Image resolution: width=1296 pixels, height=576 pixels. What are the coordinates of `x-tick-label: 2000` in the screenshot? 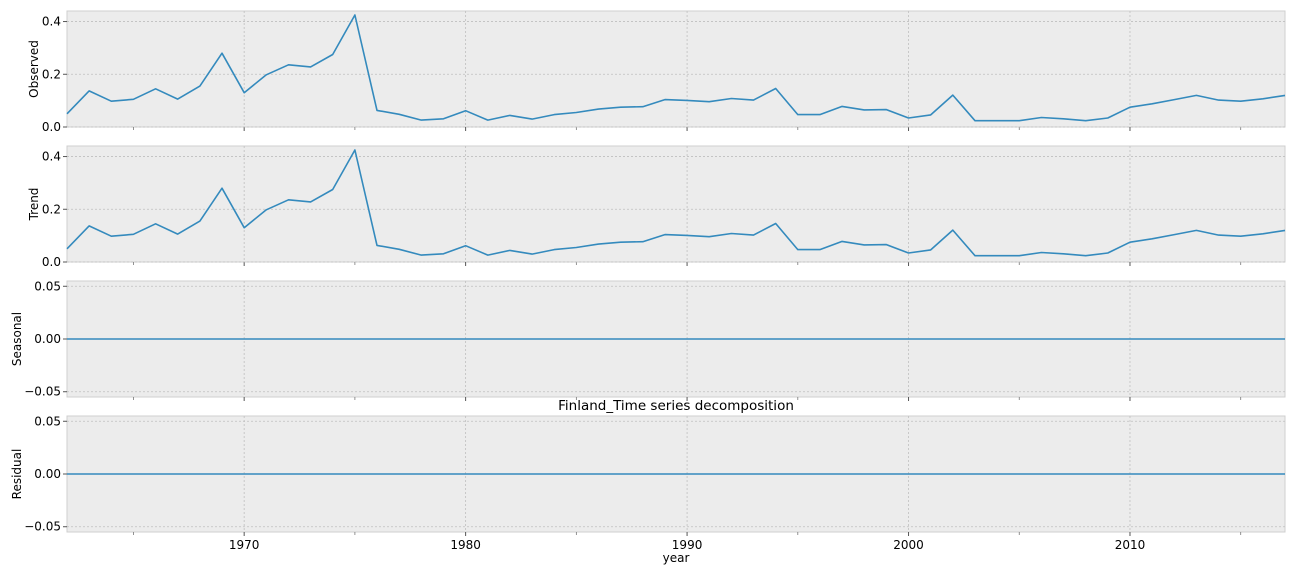 It's located at (908, 545).